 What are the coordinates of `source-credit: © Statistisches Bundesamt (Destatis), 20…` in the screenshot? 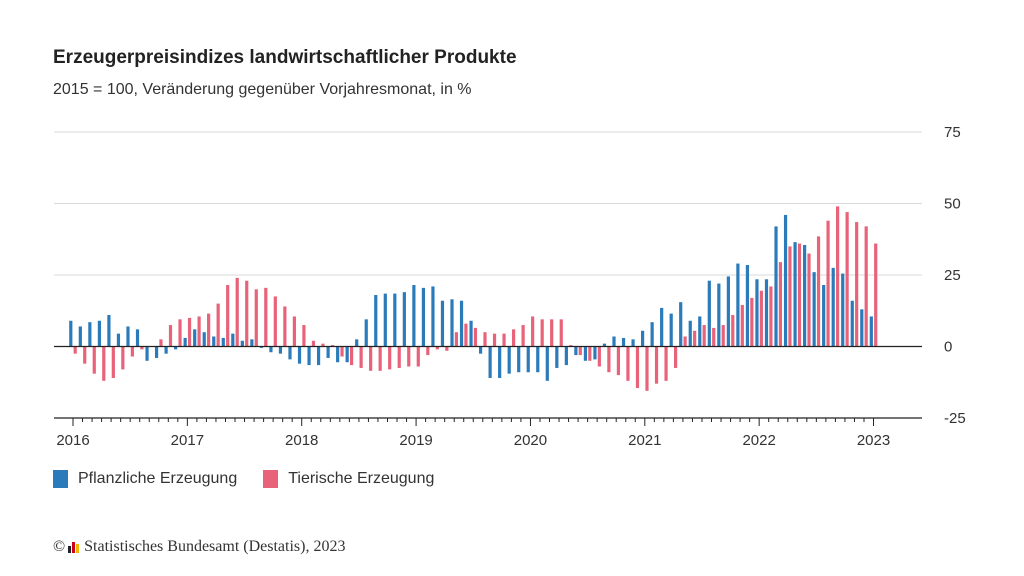 It's located at (199, 547).